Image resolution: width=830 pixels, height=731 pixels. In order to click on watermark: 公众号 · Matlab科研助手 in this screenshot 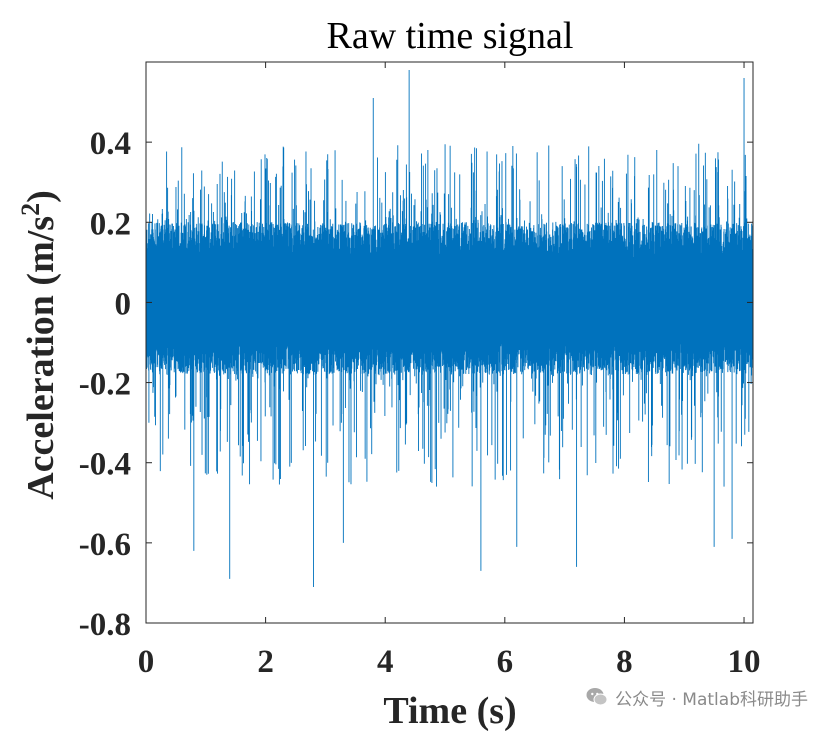, I will do `click(696, 697)`.